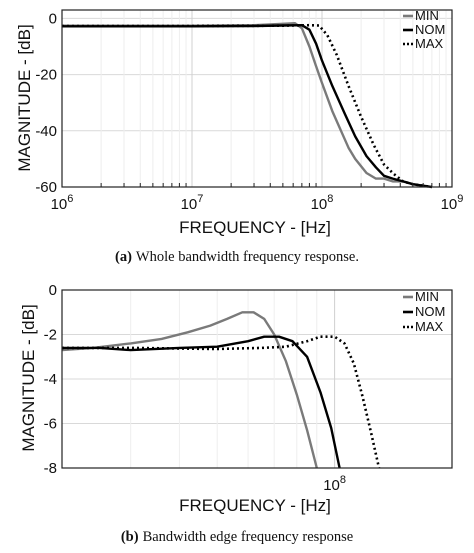  What do you see at coordinates (50, 468) in the screenshot?
I see `panel-b-y-tick-label: -8` at bounding box center [50, 468].